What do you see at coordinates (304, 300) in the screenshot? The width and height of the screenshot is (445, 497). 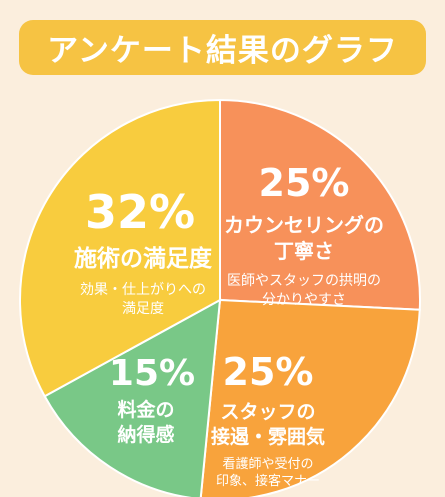 I see `slice-detail-label: 分かりやすさ` at bounding box center [304, 300].